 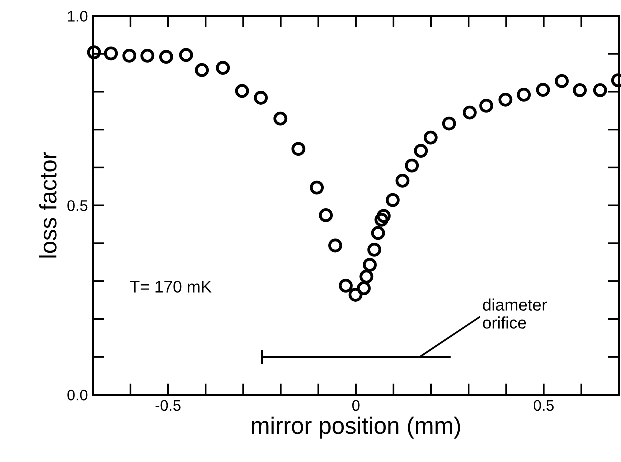 What do you see at coordinates (544, 406) in the screenshot?
I see `x-tick-label: 0.5` at bounding box center [544, 406].